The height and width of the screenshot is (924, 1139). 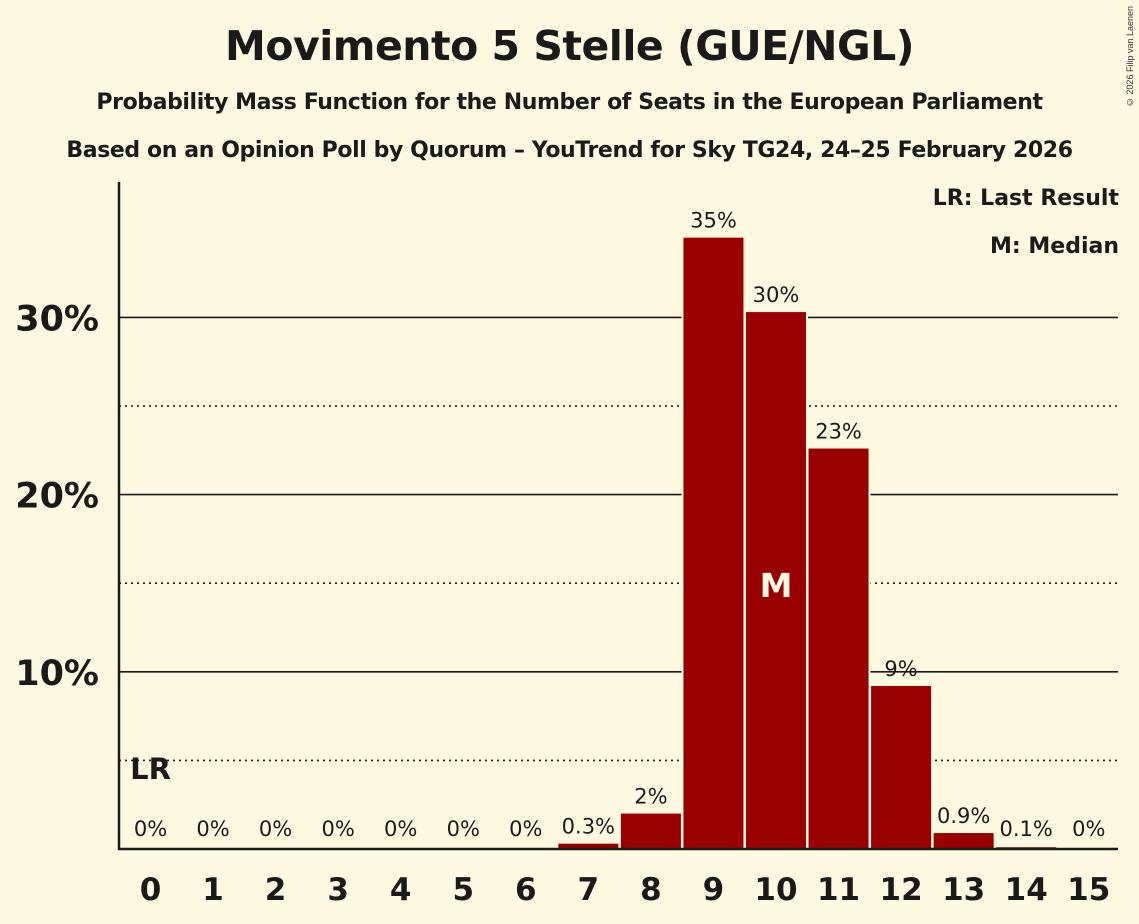 What do you see at coordinates (714, 890) in the screenshot?
I see `x-tick-label: 9` at bounding box center [714, 890].